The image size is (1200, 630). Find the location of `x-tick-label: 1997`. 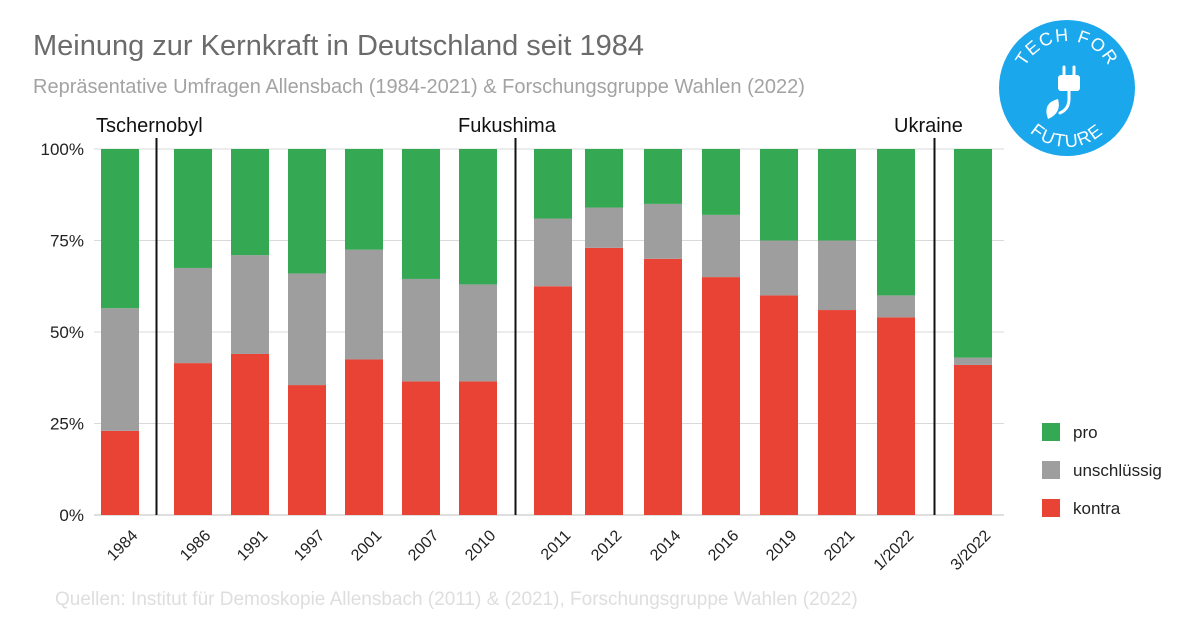

x-tick-label: 1997 is located at coordinates (309, 545).